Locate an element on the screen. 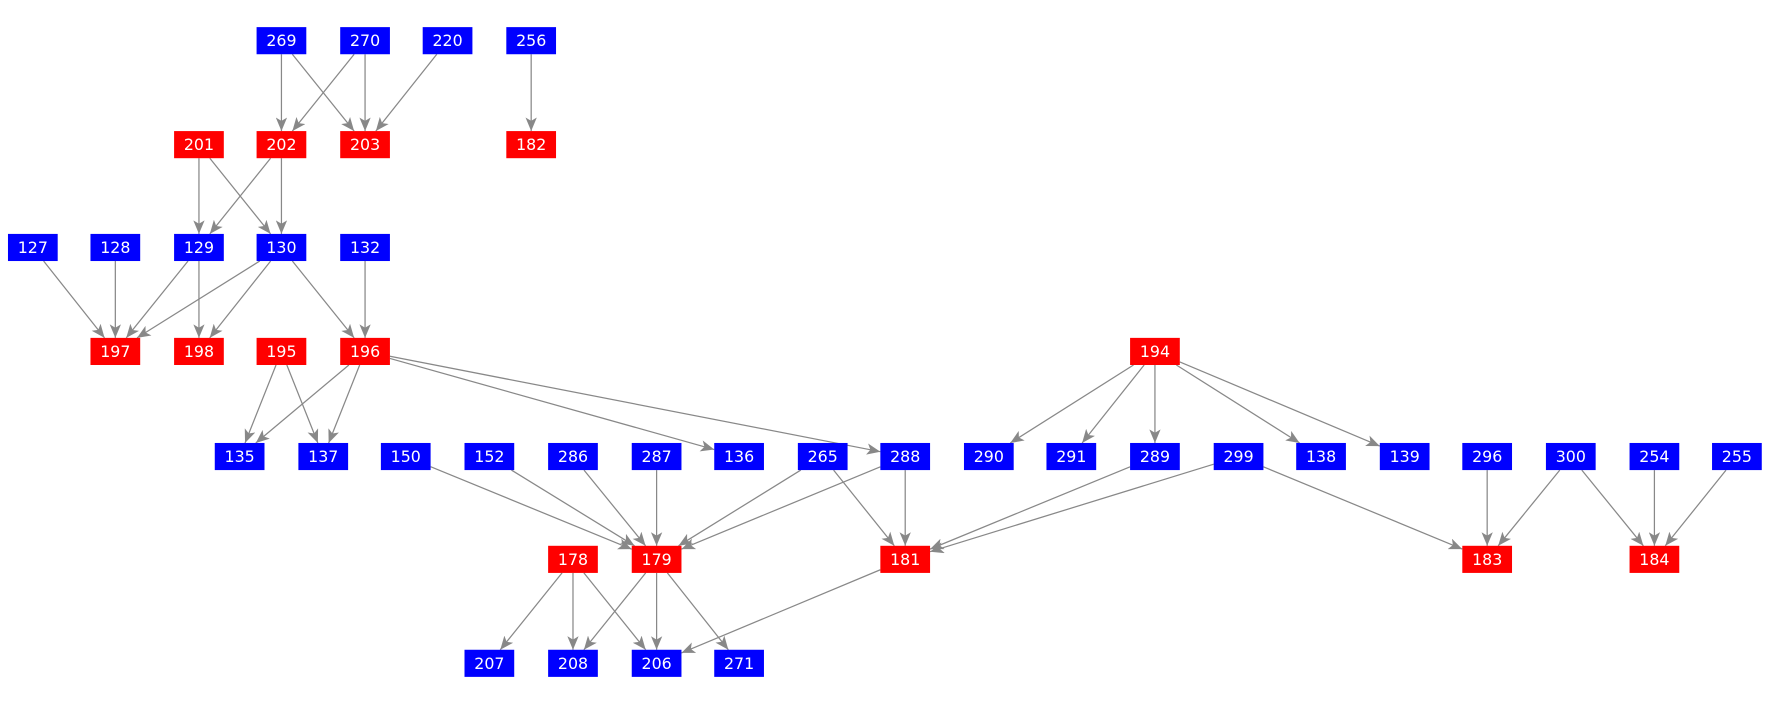  node-label: 203 is located at coordinates (365, 144).